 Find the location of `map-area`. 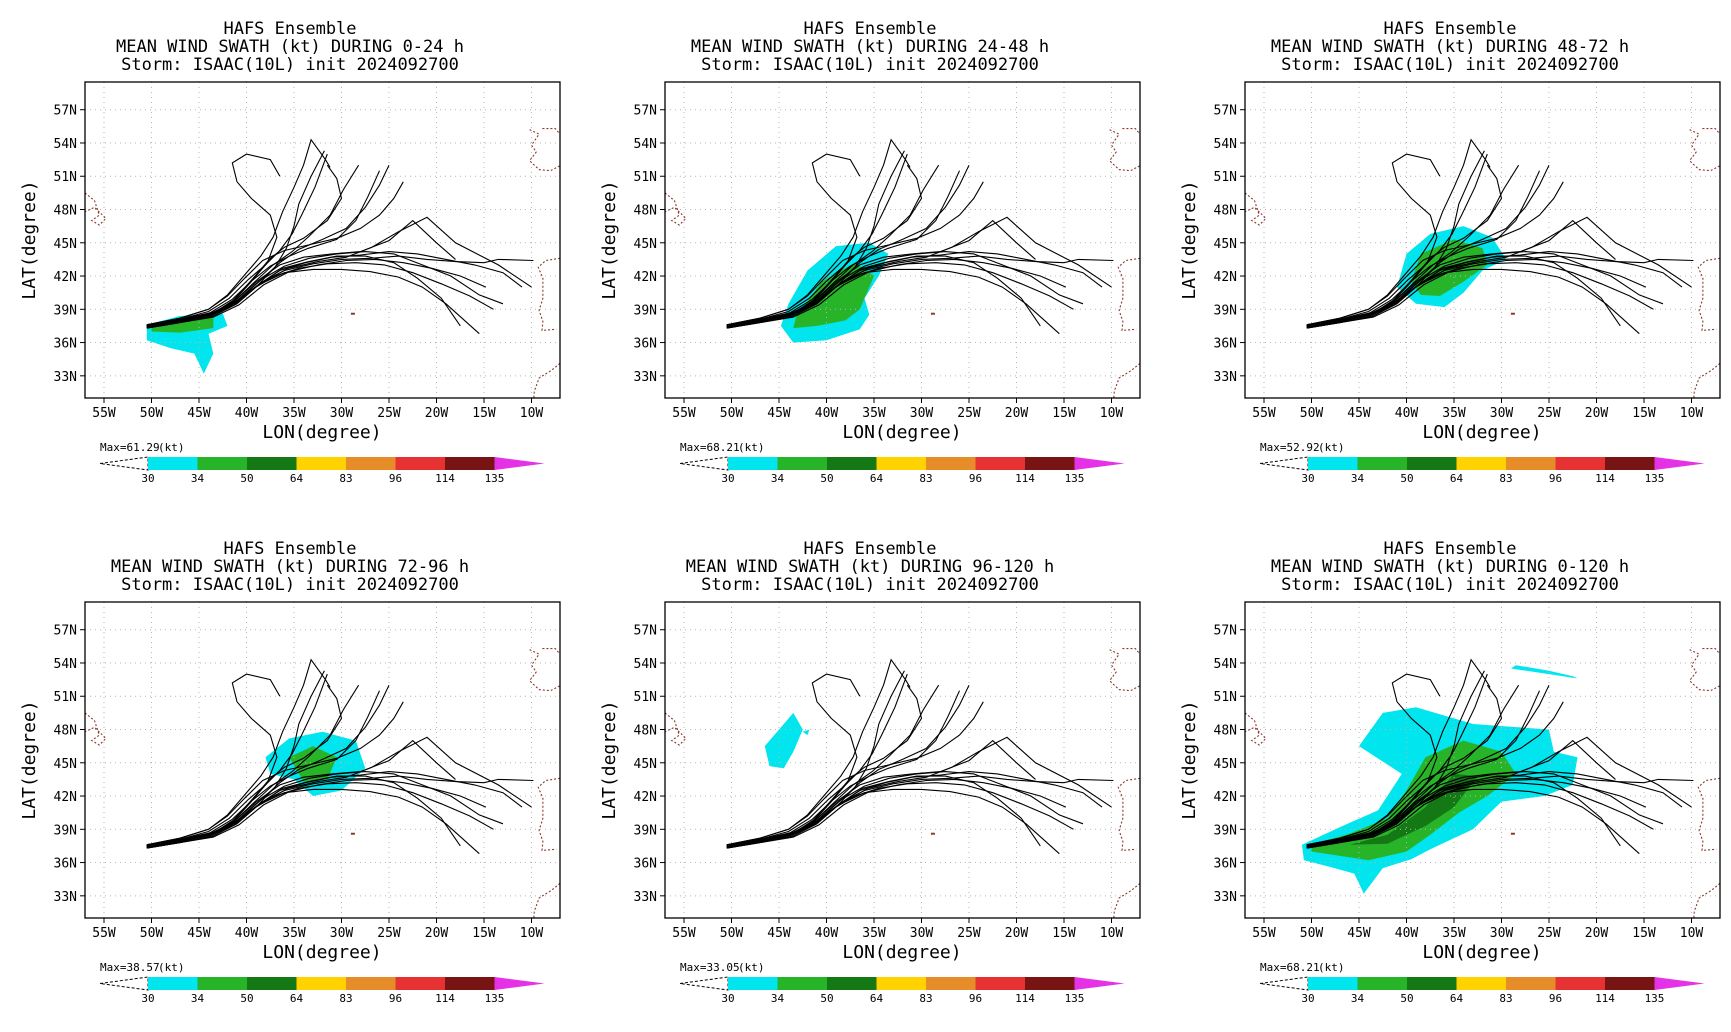

map-area is located at coordinates (1482, 240).